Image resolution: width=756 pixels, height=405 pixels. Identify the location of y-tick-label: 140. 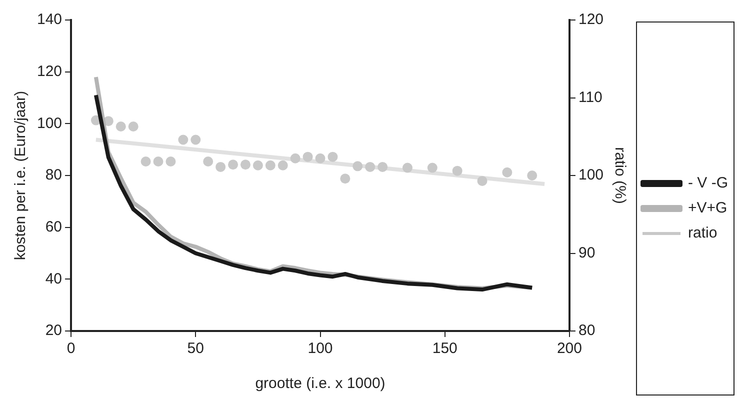
(49, 19).